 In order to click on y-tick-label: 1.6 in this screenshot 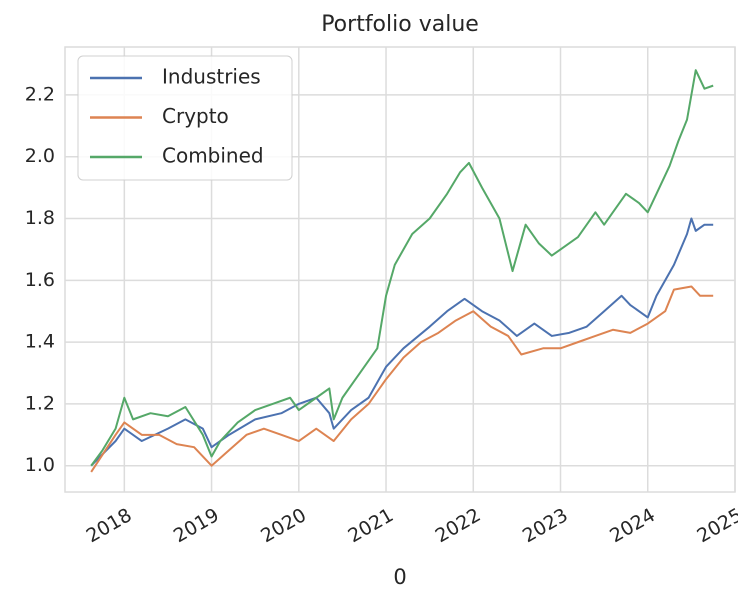, I will do `click(40, 280)`.